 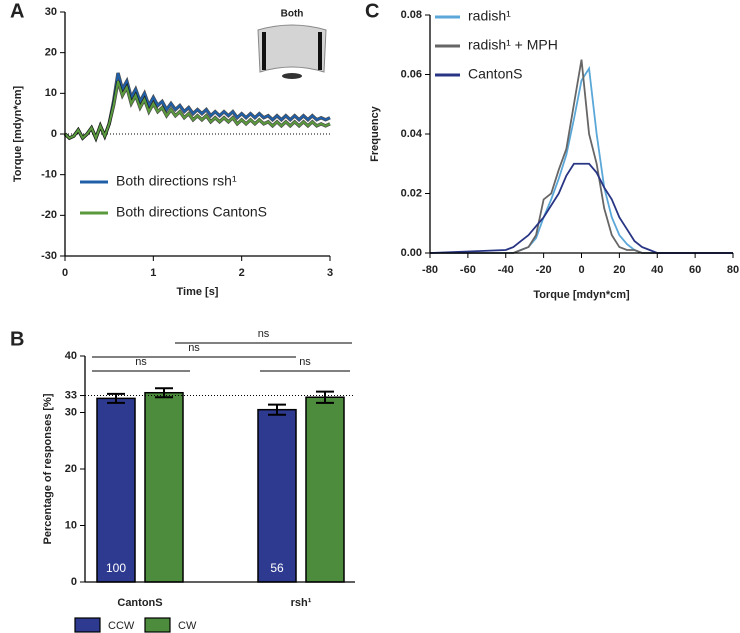 I want to click on fly, so click(x=292, y=76).